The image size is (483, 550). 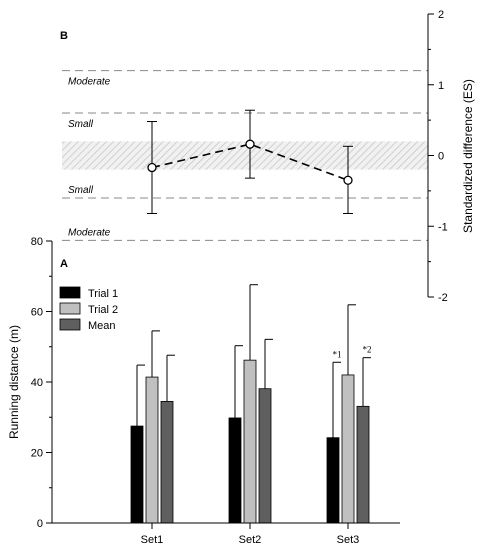 What do you see at coordinates (441, 86) in the screenshot?
I see `es-axis-tick-label: 1` at bounding box center [441, 86].